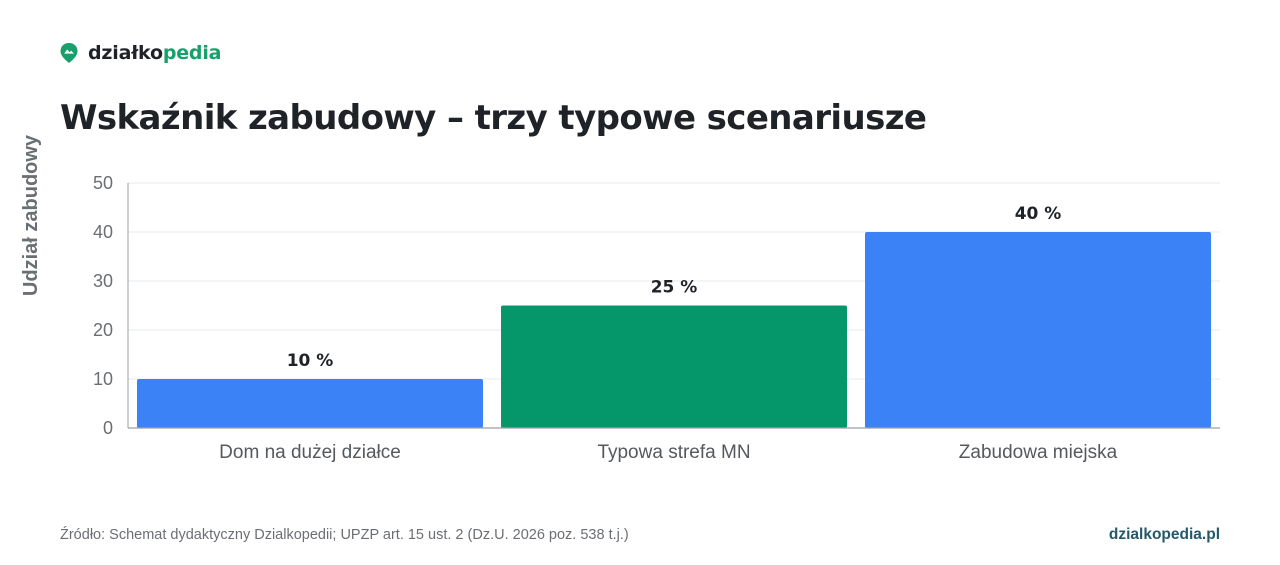 This screenshot has width=1280, height=565. What do you see at coordinates (674, 288) in the screenshot?
I see `bar-value-label: 25 %` at bounding box center [674, 288].